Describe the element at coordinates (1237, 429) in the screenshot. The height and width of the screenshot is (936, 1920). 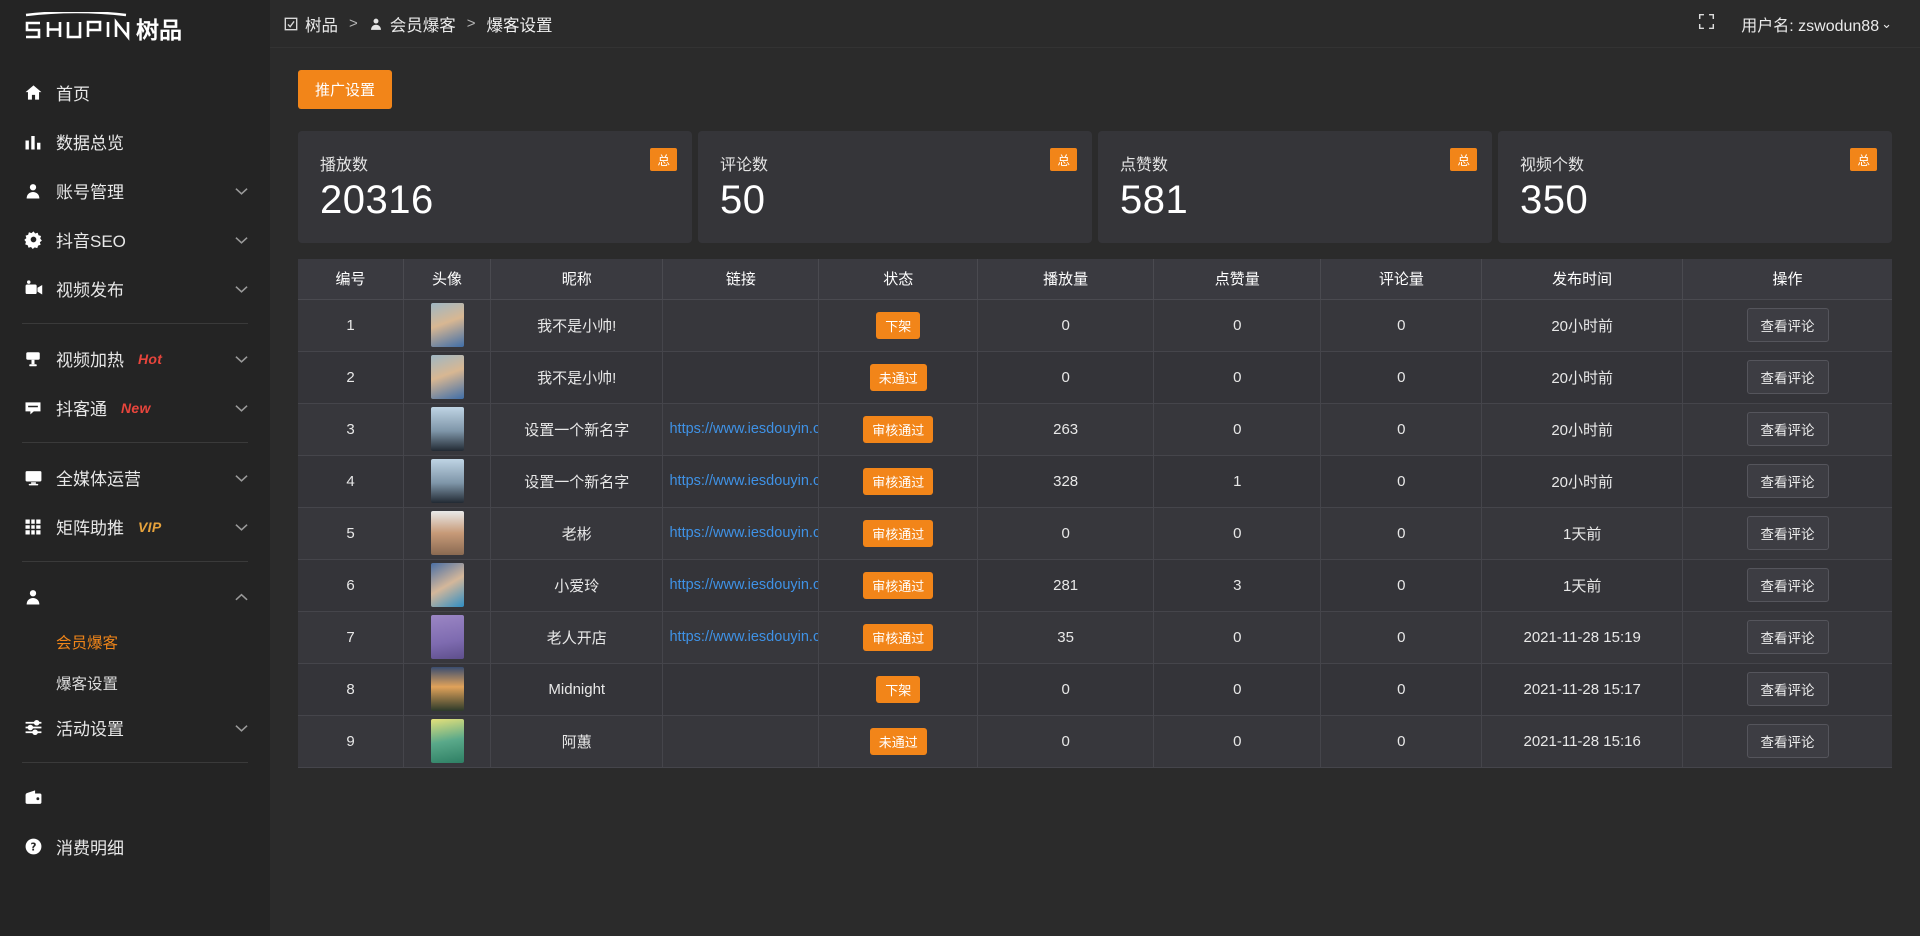
I see `cell-likes: 0` at that location.